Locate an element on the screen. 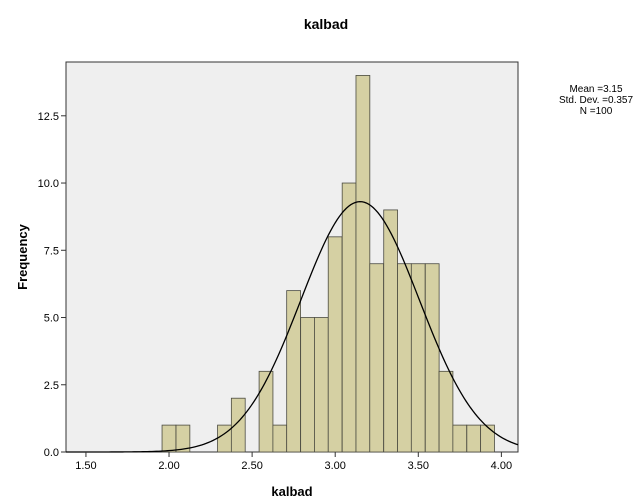  y-tick-label: 2.5 is located at coordinates (51, 386).